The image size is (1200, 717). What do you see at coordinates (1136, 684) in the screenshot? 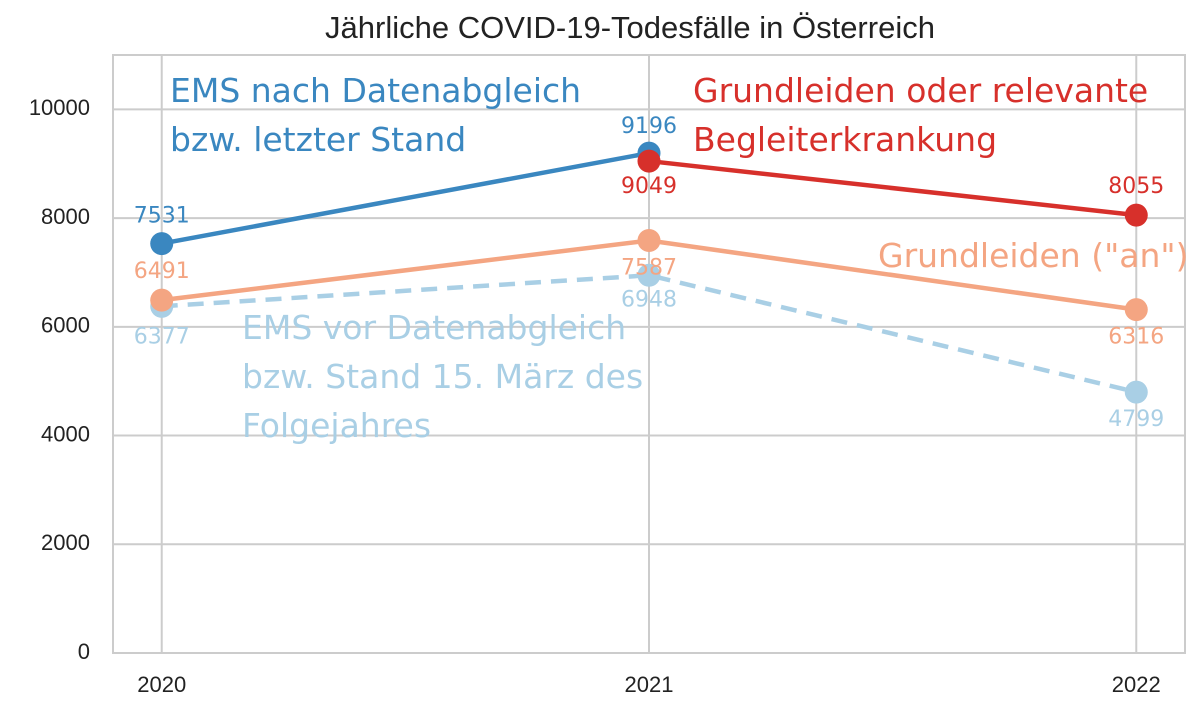
I see `x-tick-label: 2022` at bounding box center [1136, 684].